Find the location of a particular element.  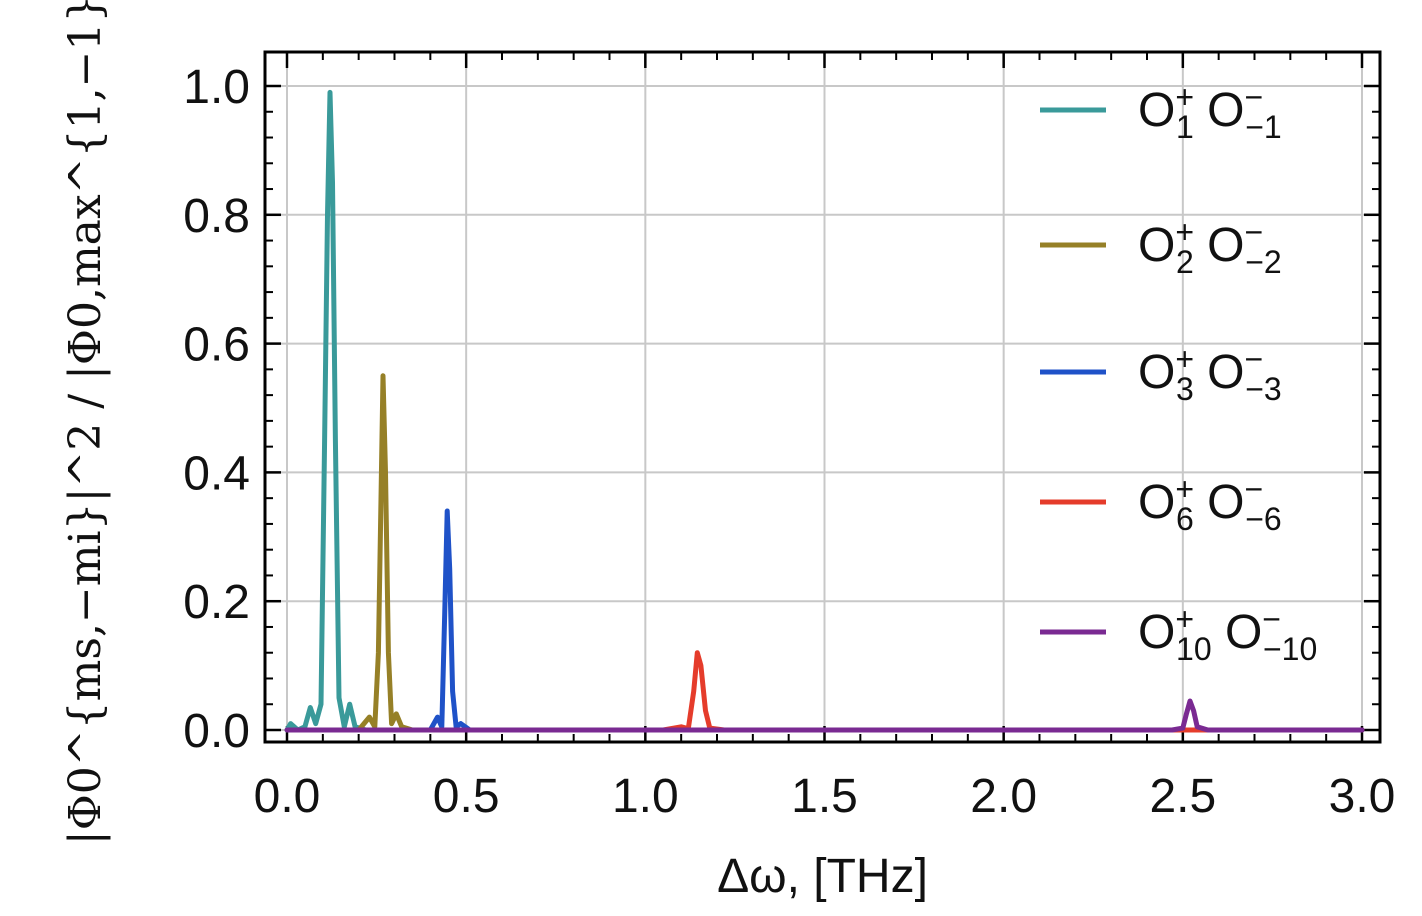

legend-item-3: O+ 3 O− −3 is located at coordinates (1161, 374).